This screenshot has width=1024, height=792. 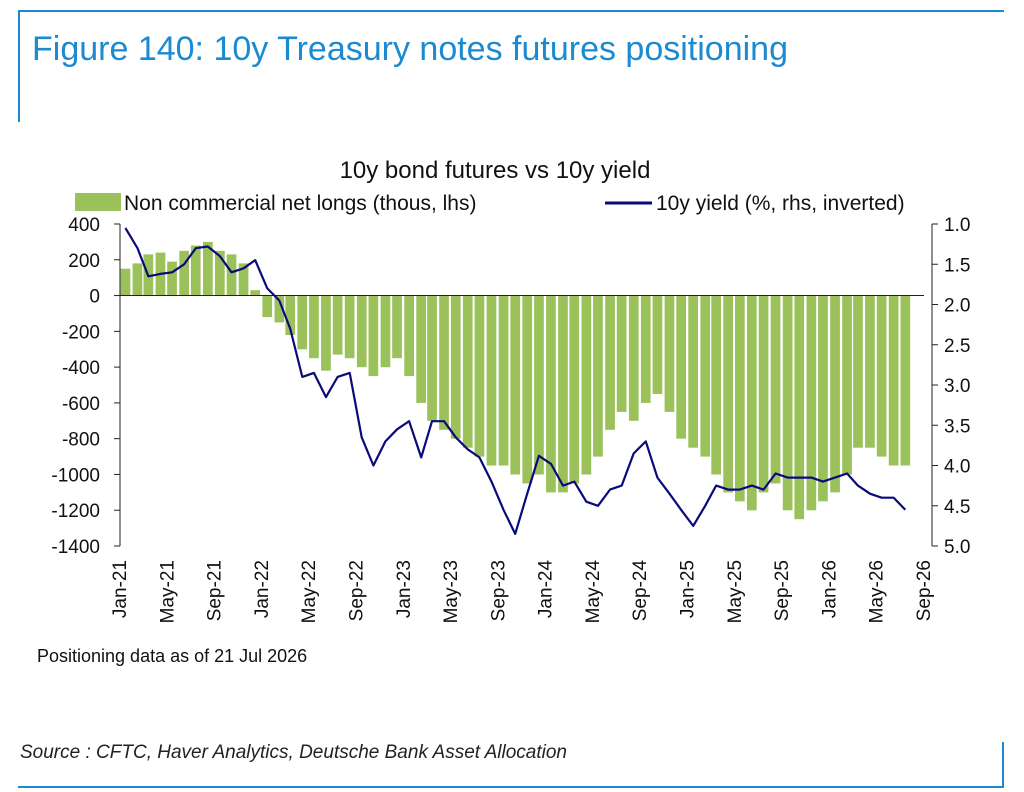 I want to click on frame-bottom-rule, so click(x=511, y=787).